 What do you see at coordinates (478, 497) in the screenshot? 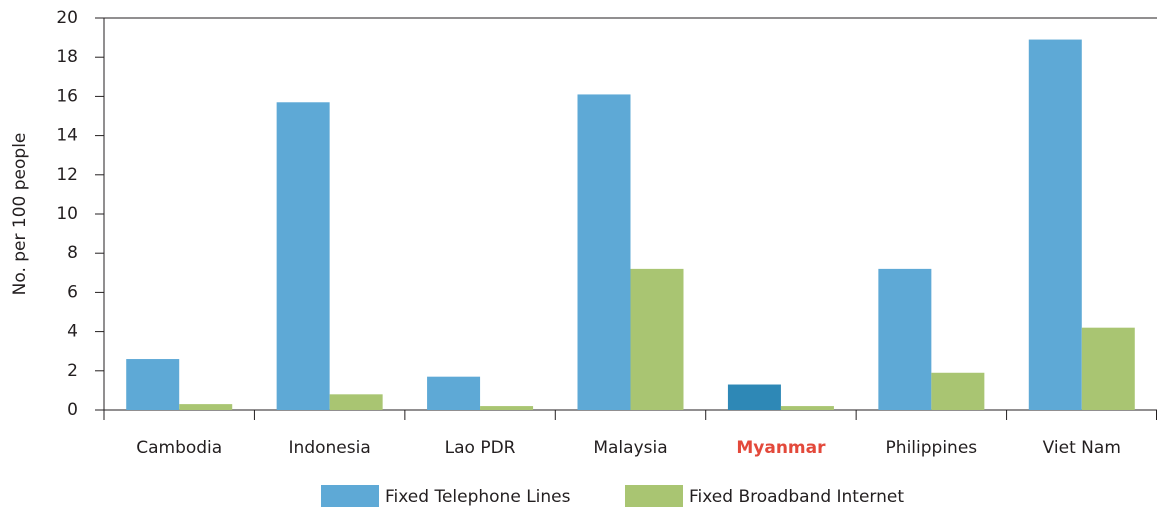
I see `legend-label: Fixed Telephone Lines` at bounding box center [478, 497].